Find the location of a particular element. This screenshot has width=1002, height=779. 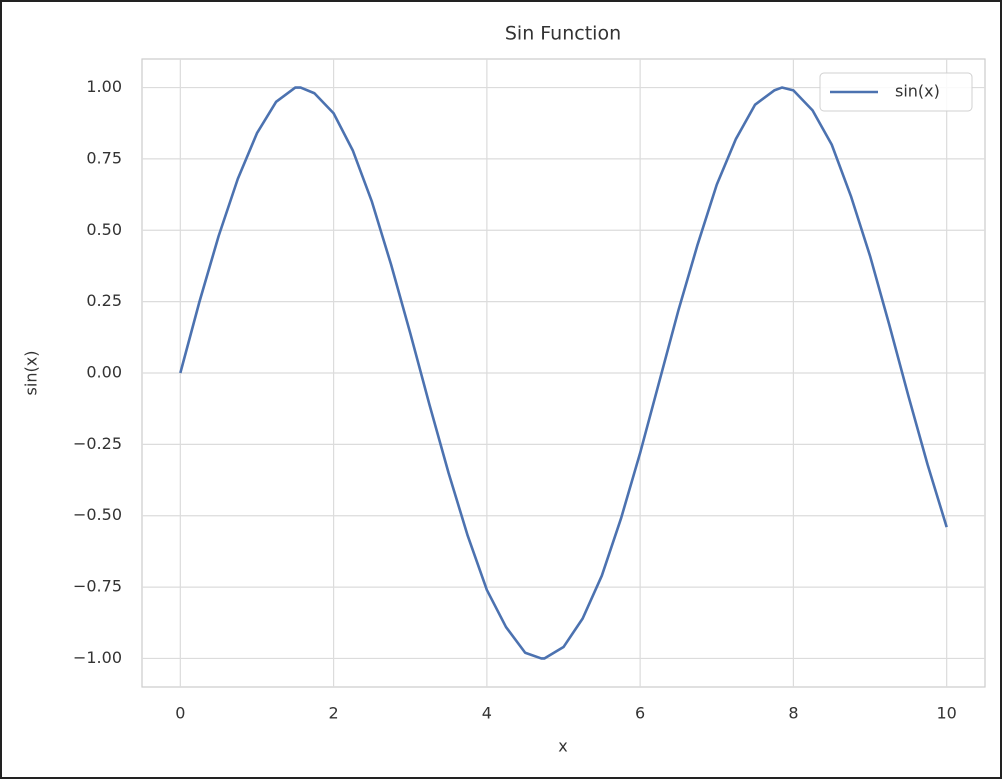

y-tick-label: 0.50 is located at coordinates (104, 229).